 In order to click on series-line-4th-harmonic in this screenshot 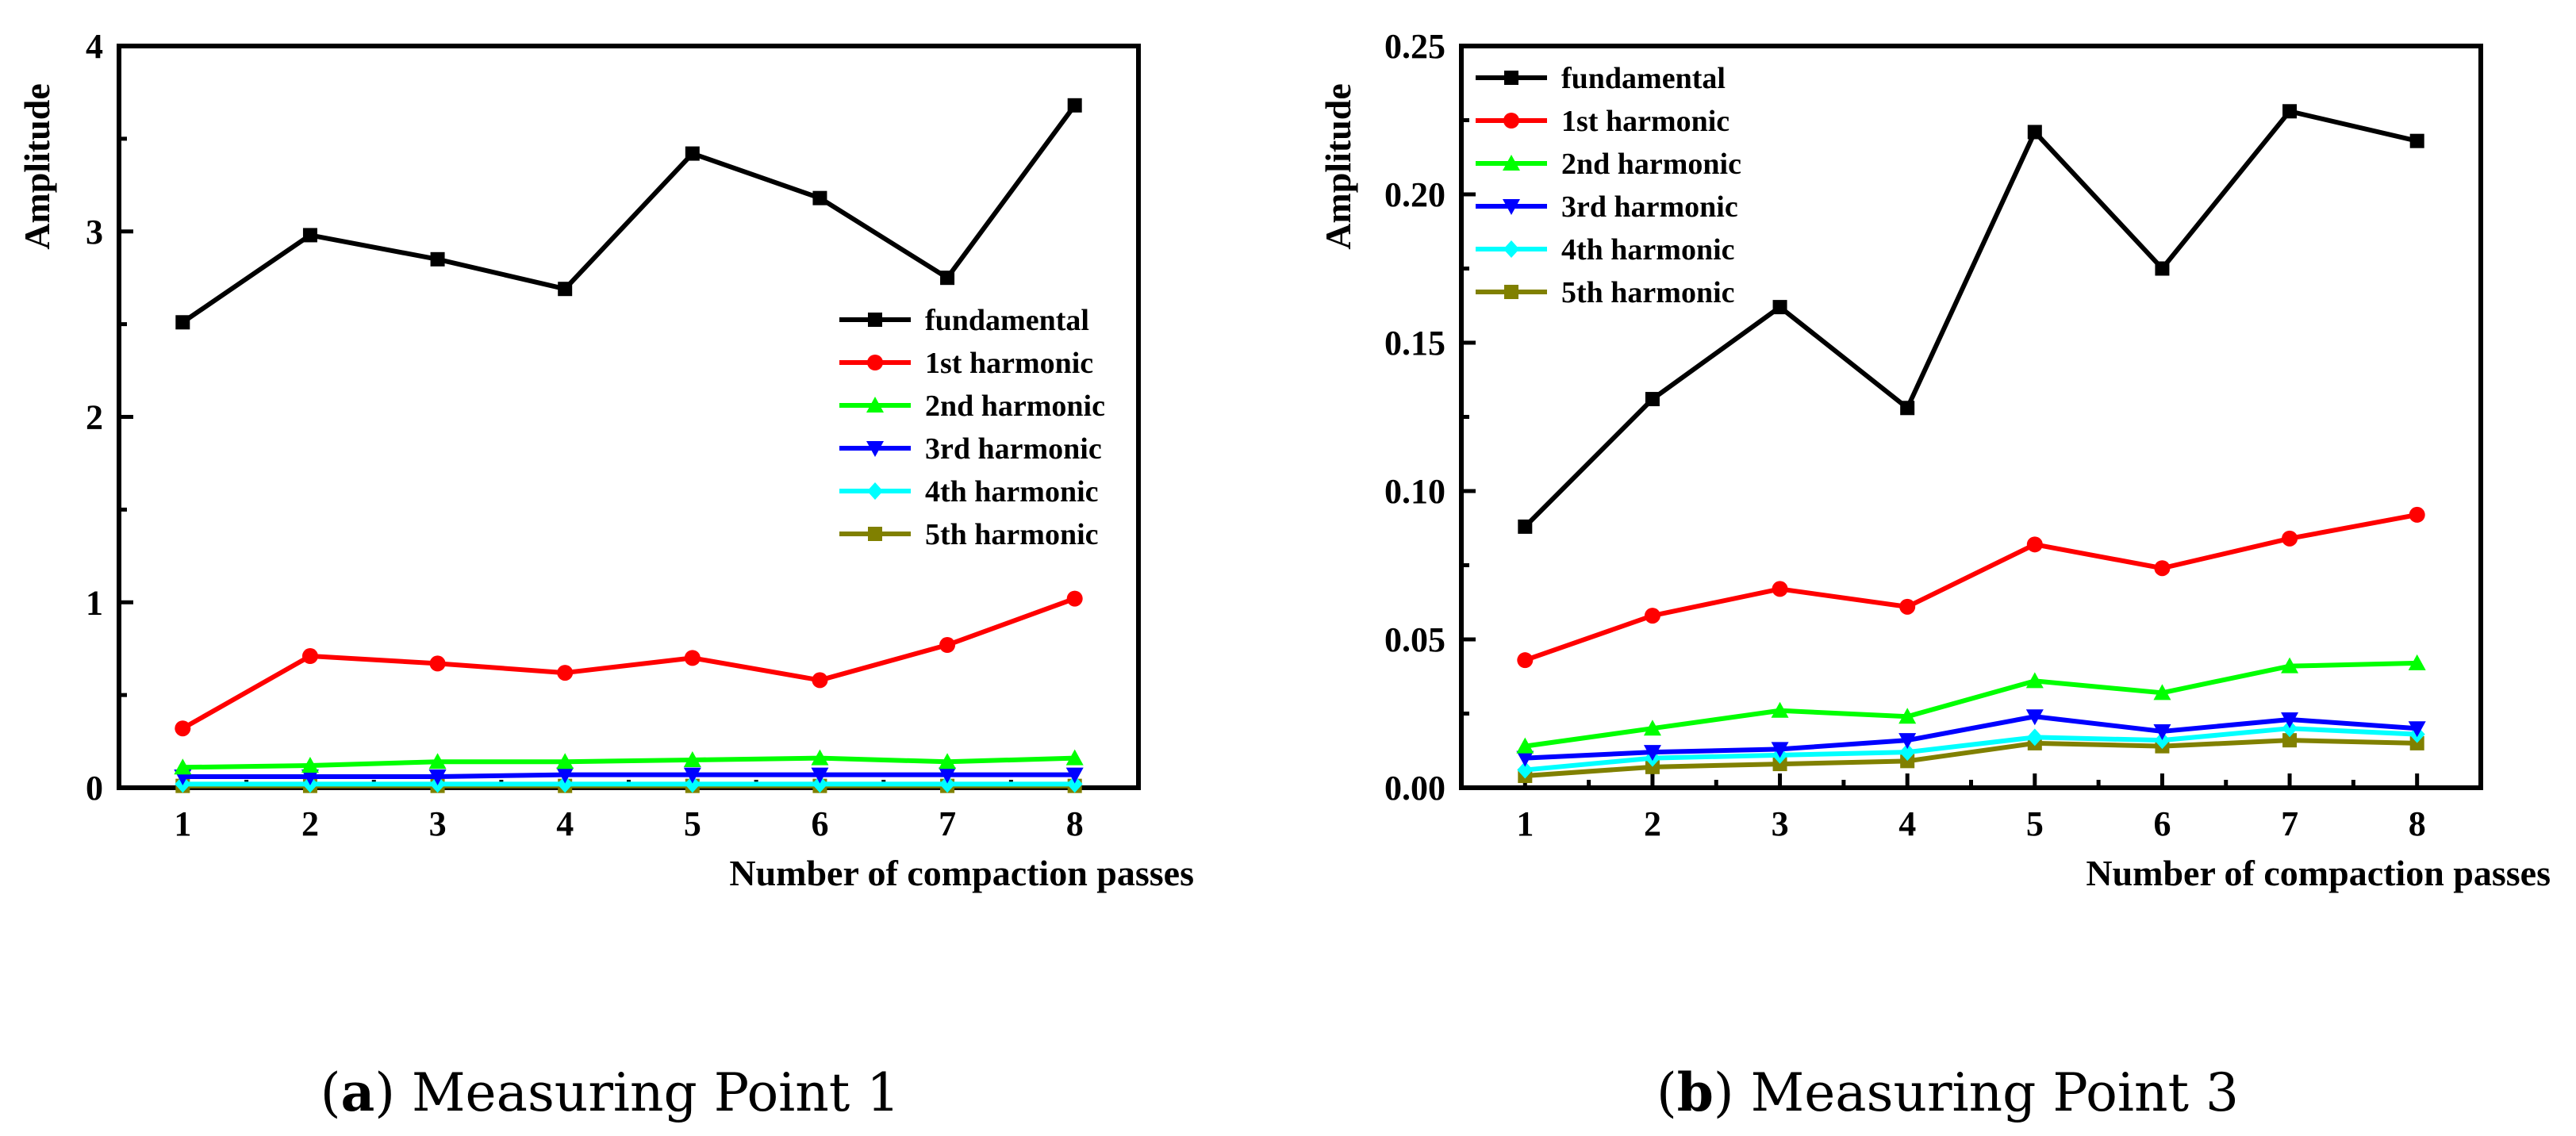, I will do `click(1971, 750)`.